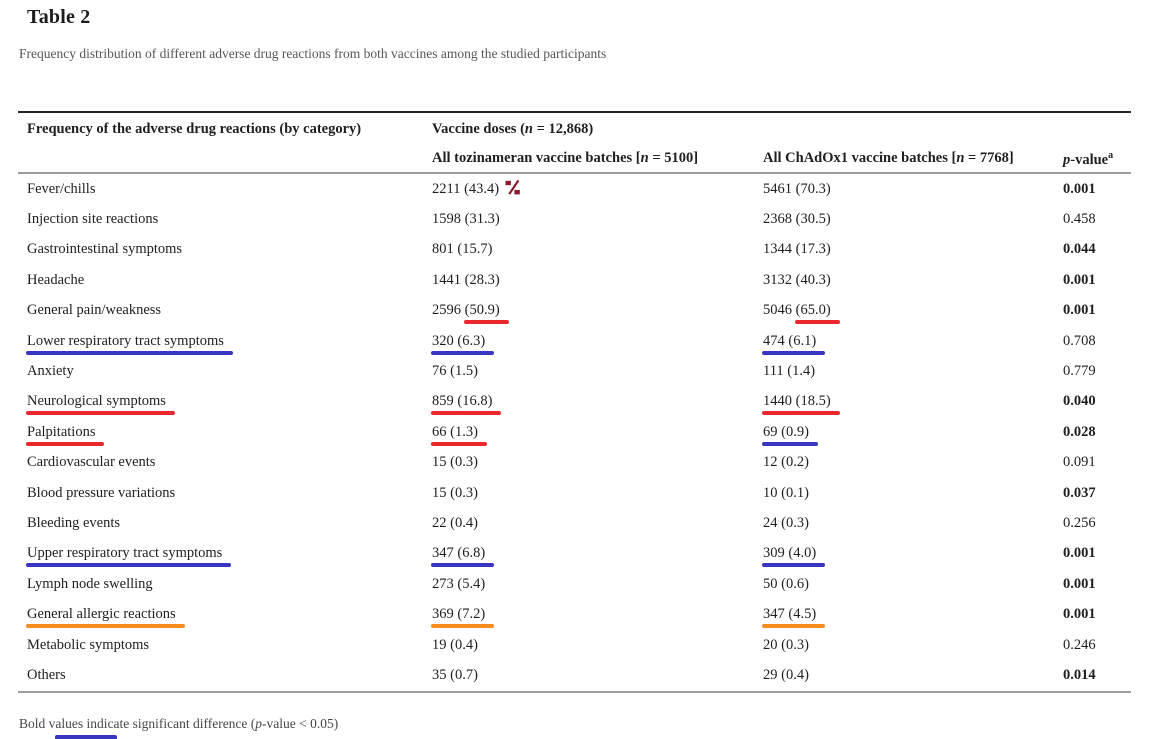  I want to click on cell-reaction-label: Cardiovascular events, so click(225, 462).